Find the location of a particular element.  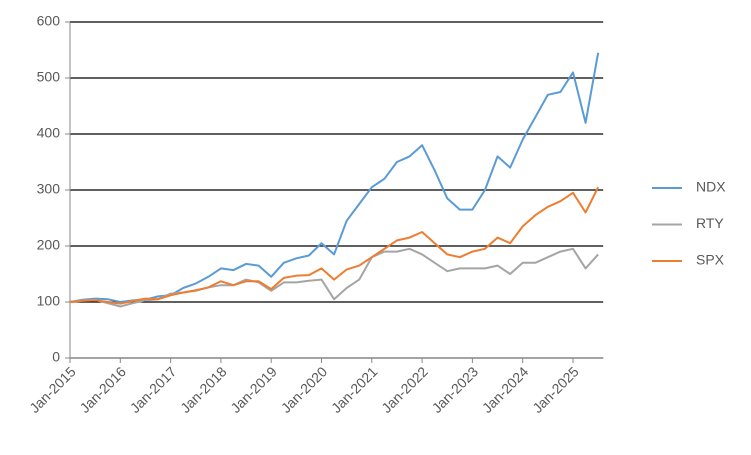

x-tick-label: Jan-2017 is located at coordinates (153, 389).